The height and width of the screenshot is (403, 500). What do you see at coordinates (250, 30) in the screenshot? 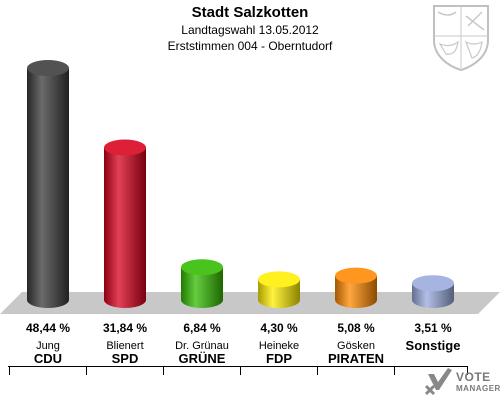
I see `chart-subtitle-election: Landtagswahl 13.05.2012` at bounding box center [250, 30].